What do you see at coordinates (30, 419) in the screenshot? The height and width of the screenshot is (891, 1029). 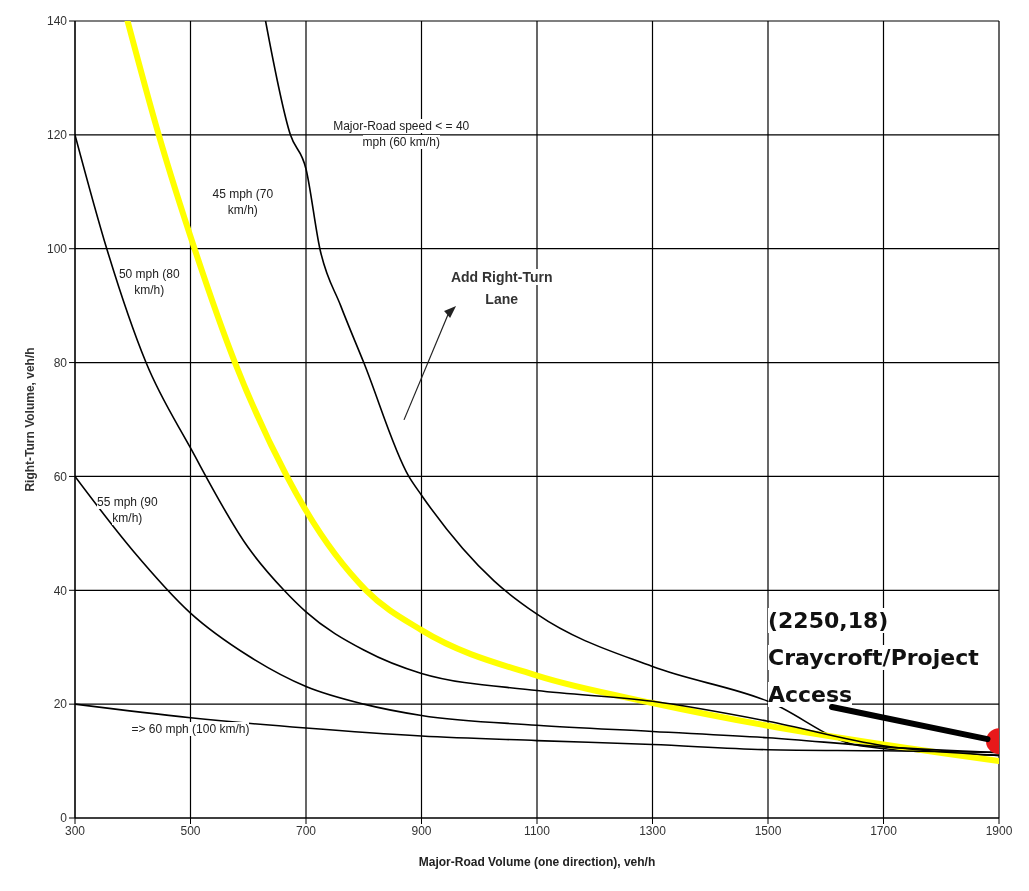 I see `y-axis-title: Right-Turn Volume, veh/h` at bounding box center [30, 419].